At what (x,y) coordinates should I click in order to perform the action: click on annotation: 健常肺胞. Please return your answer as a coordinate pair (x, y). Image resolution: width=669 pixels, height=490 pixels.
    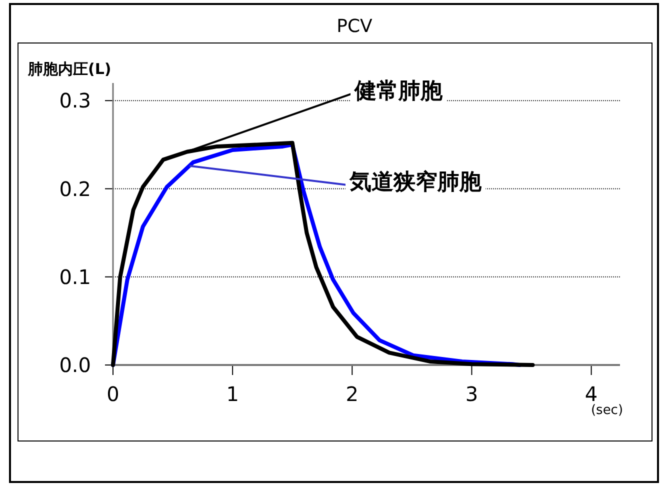
    Looking at the image, I should click on (399, 91).